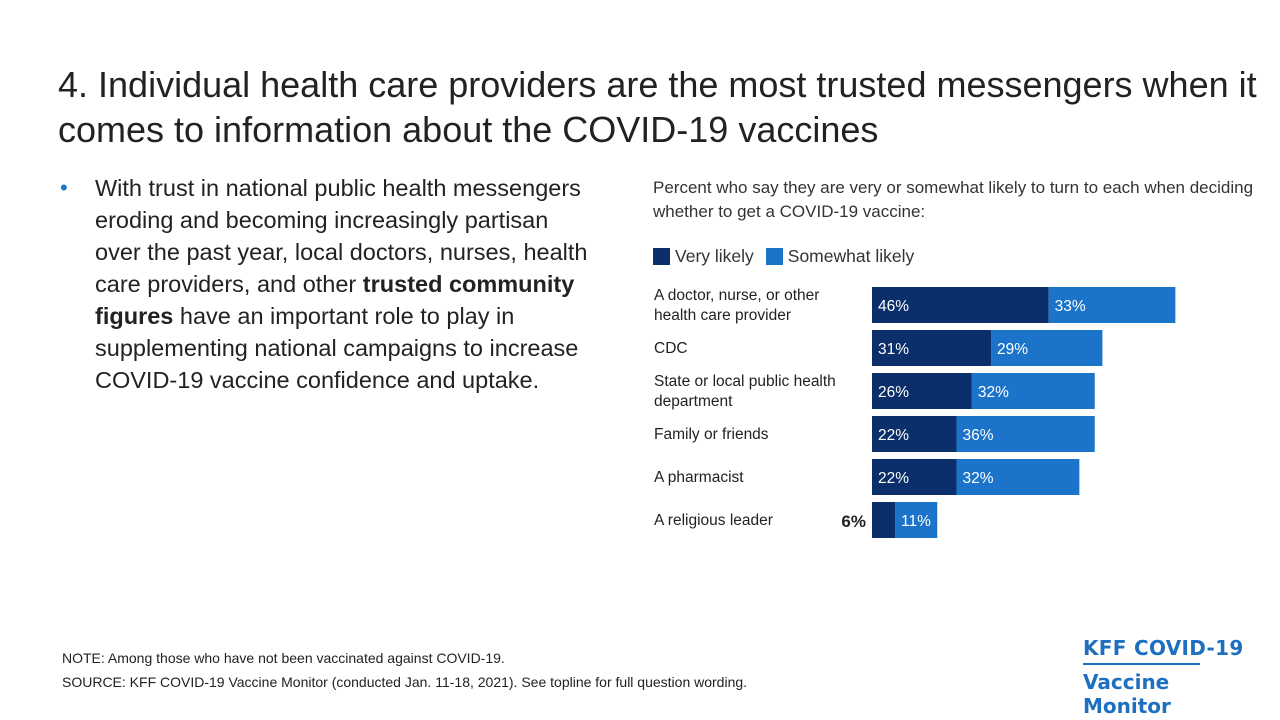 The image size is (1280, 720). I want to click on data-label-somewhat-likely-a-pharmacist: 32%, so click(977, 478).